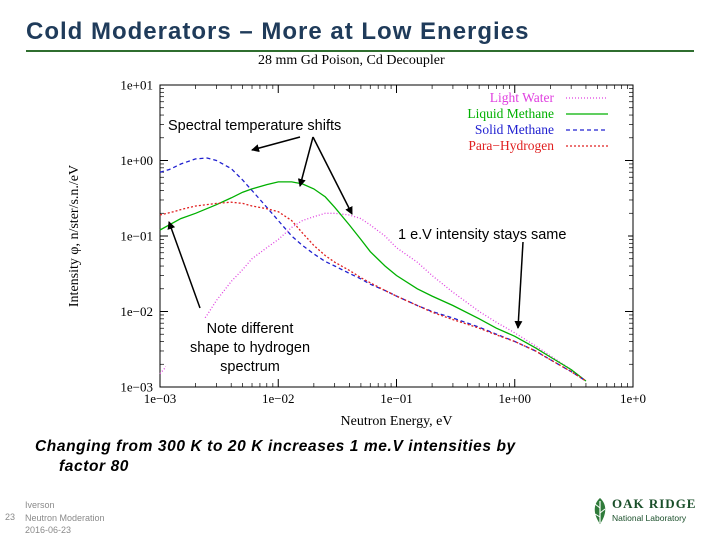 This screenshot has height=540, width=720. I want to click on annotation-hydrogen-note-line: shape to hydrogen, so click(250, 348).